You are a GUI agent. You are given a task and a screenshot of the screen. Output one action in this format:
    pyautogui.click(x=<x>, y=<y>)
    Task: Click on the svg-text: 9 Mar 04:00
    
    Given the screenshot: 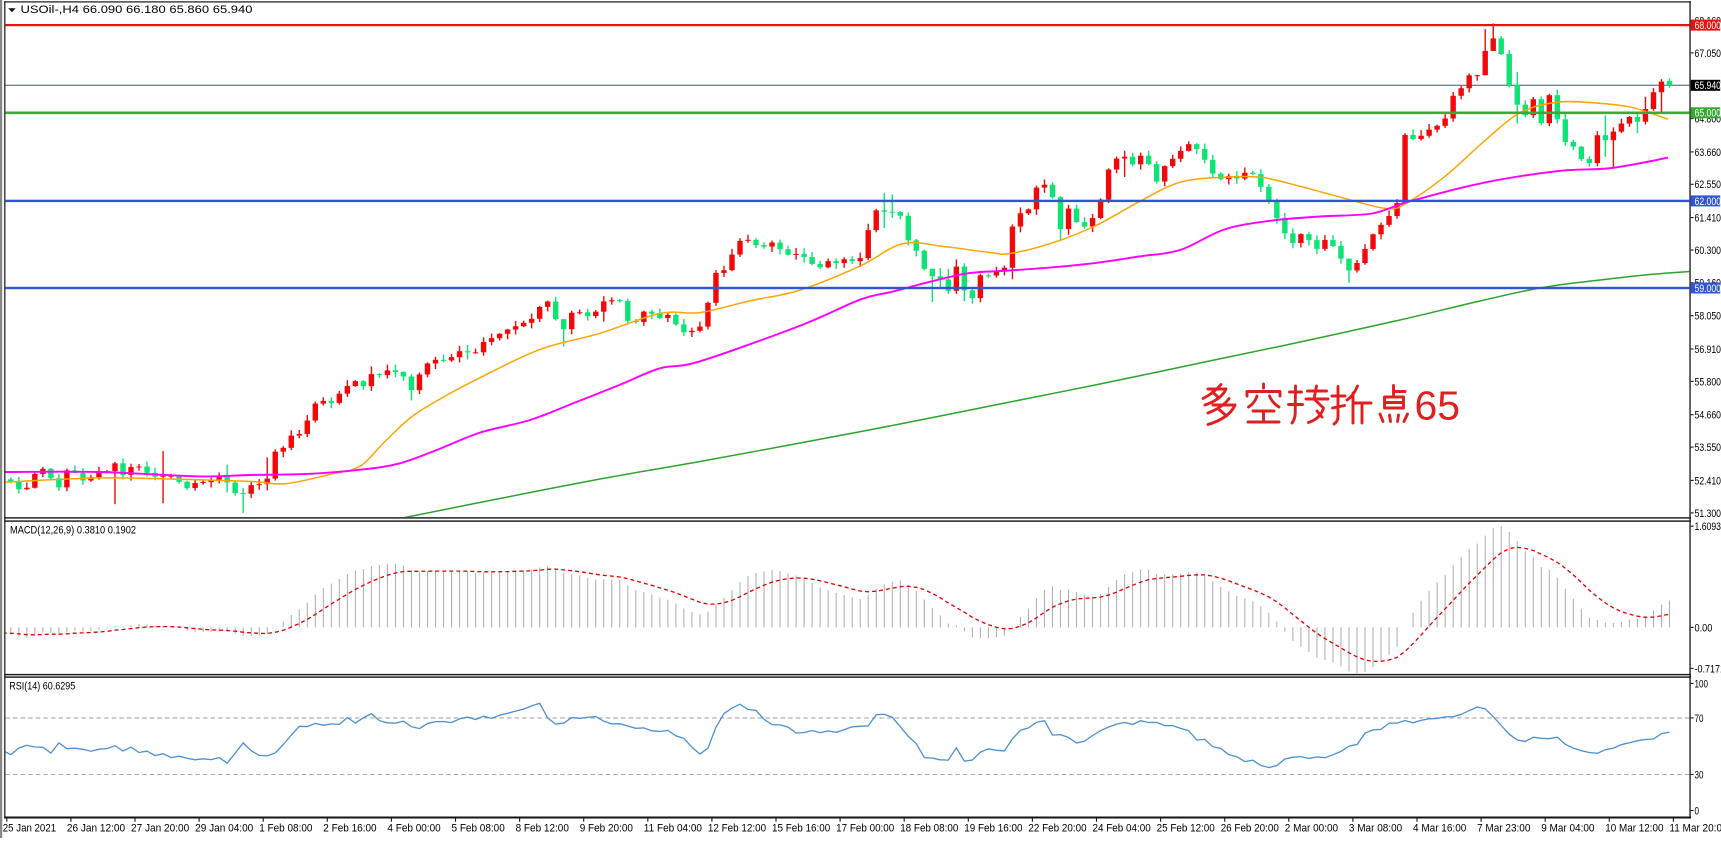 What is the action you would take?
    pyautogui.click(x=1567, y=829)
    